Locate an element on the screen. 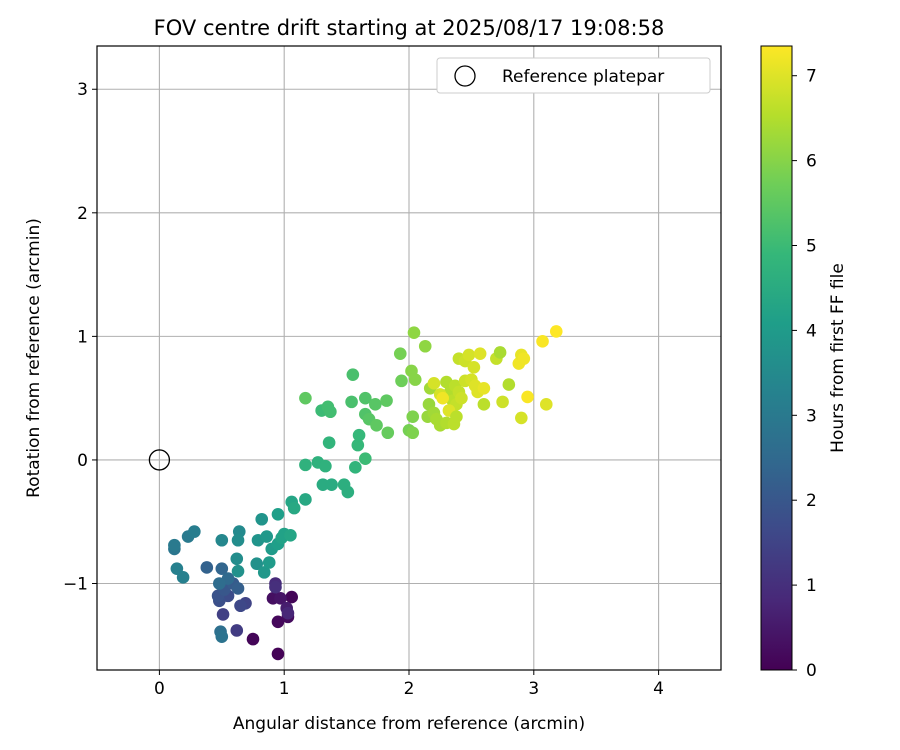 This screenshot has width=900, height=750. y-tick-label: 2 is located at coordinates (82, 214).